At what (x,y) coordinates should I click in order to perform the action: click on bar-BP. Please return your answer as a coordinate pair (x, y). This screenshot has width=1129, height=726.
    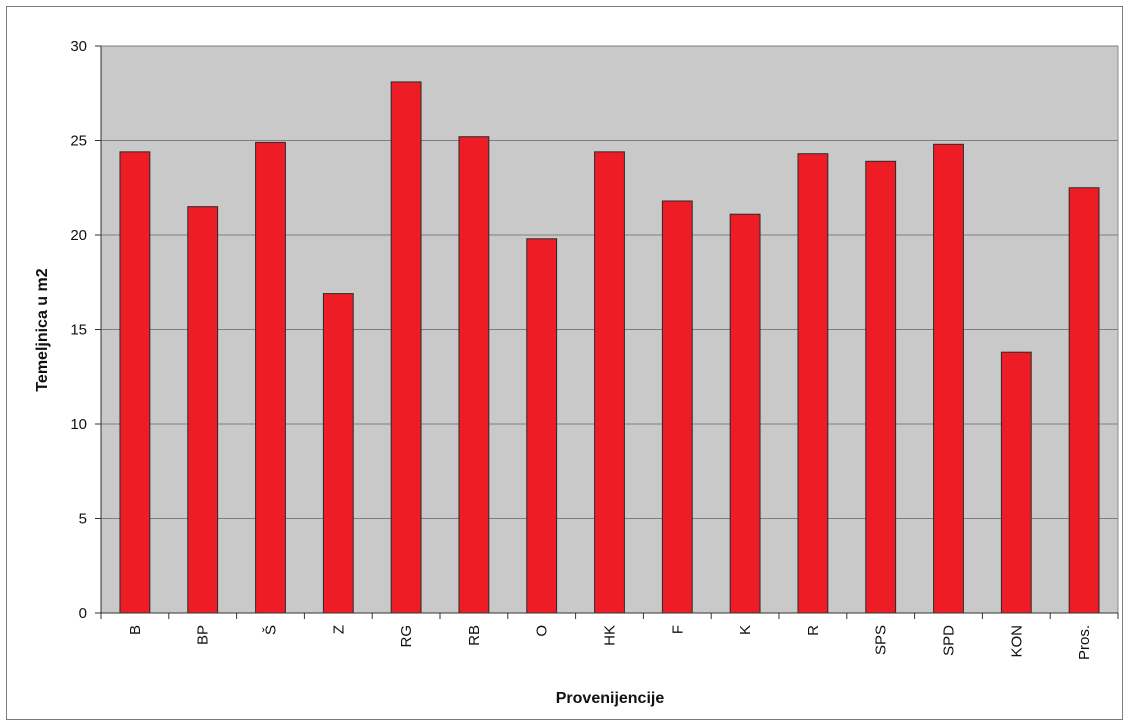
    Looking at the image, I should click on (203, 410).